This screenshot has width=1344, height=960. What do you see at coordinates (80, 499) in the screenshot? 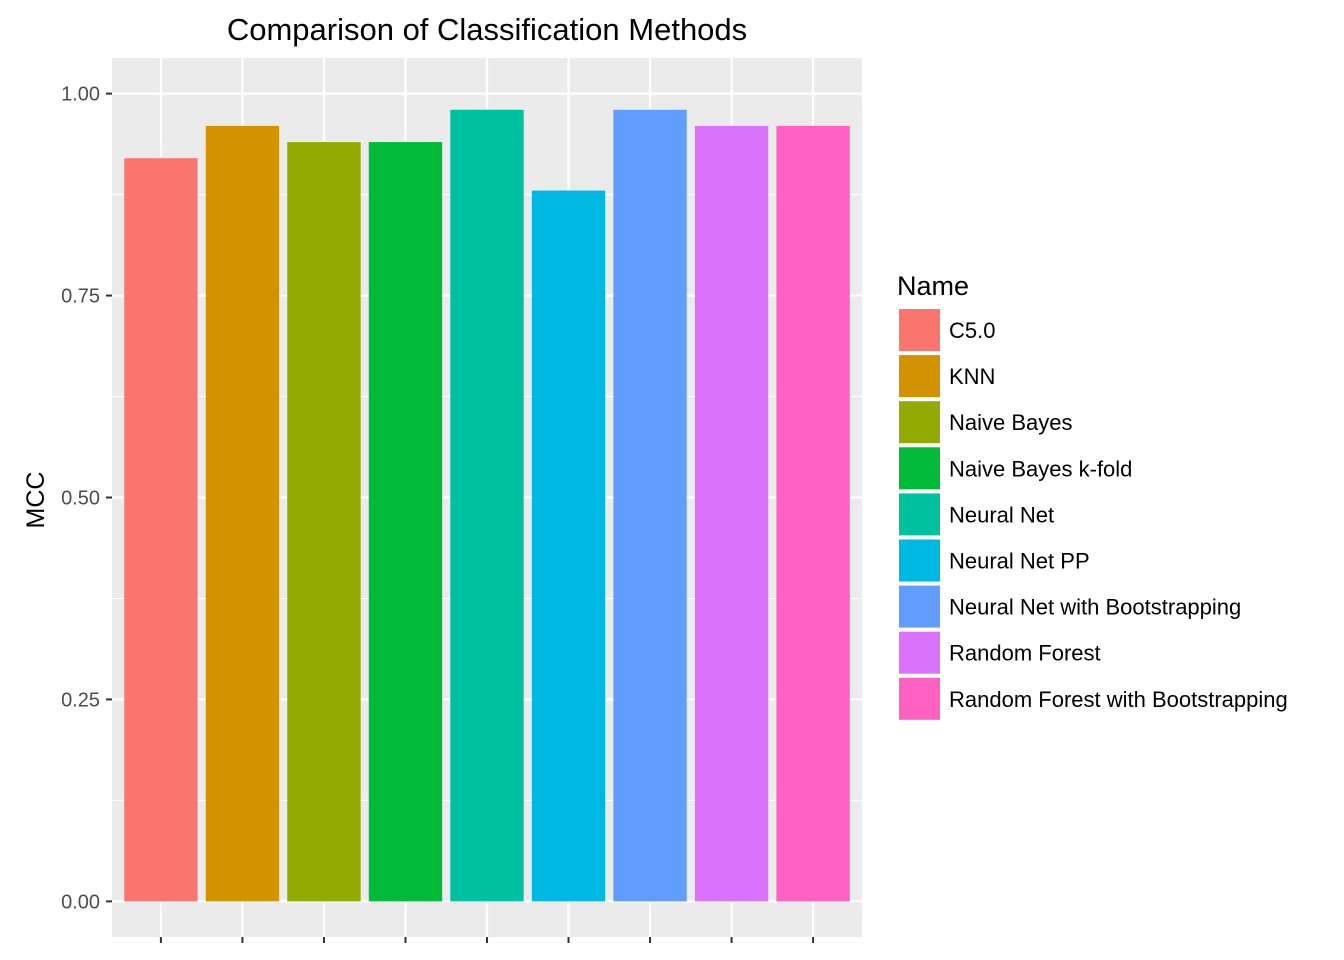
I see `y-tick-label: 0.50` at bounding box center [80, 499].